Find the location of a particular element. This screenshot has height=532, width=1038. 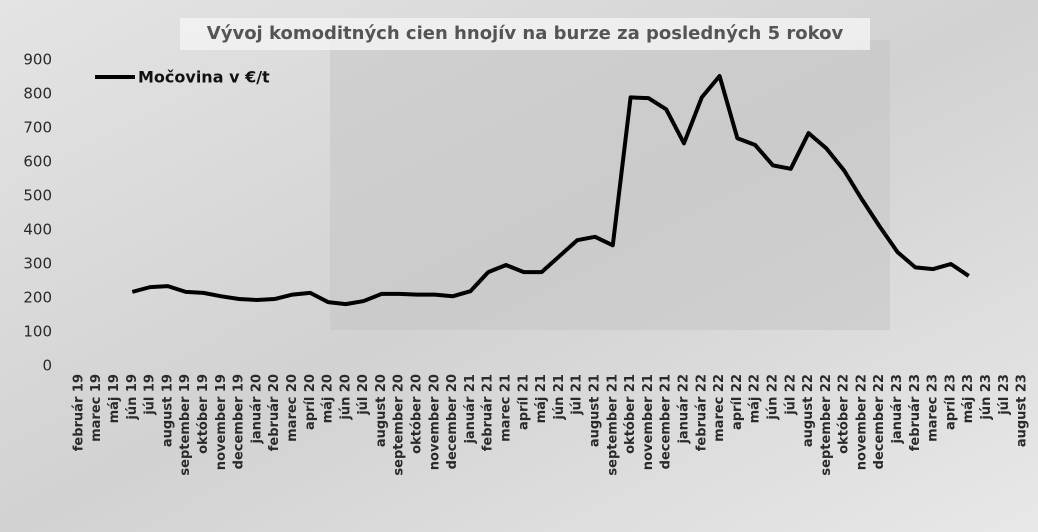

x-tick-label: september 22 is located at coordinates (826, 425).